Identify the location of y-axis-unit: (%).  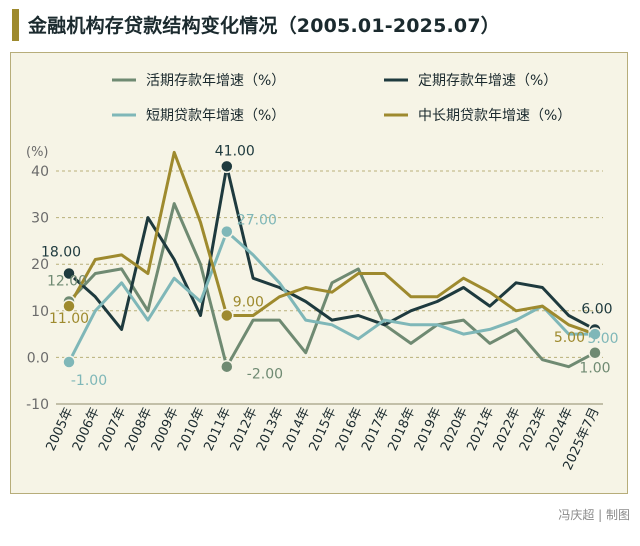
(37, 152).